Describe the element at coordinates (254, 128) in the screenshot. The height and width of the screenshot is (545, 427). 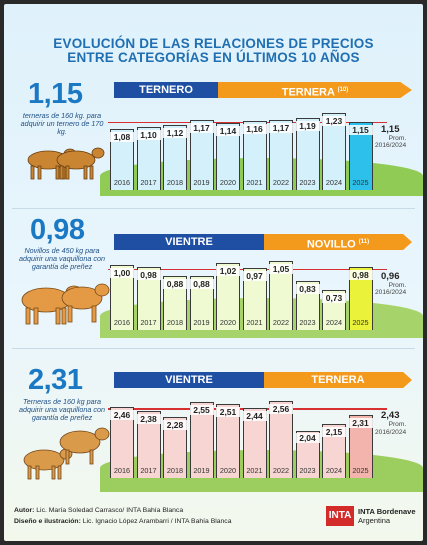
I see `bar-value-label: 1,16` at that location.